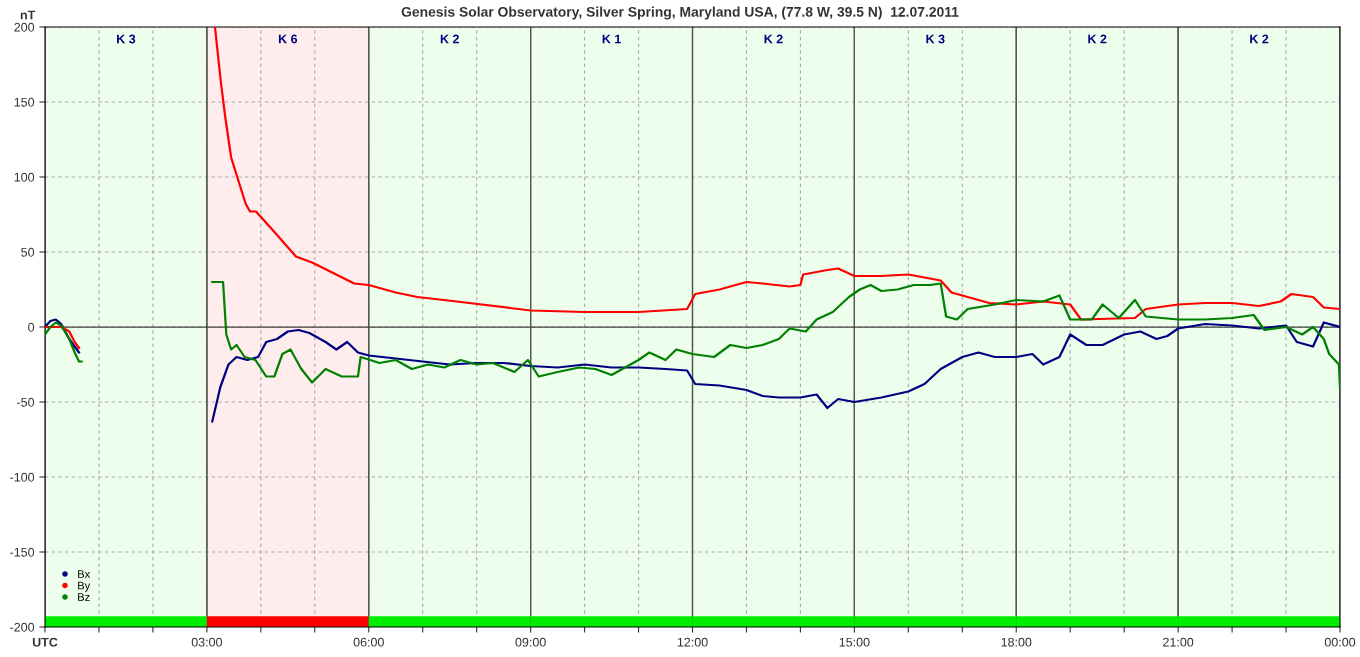 Image resolution: width=1360 pixels, height=657 pixels. I want to click on x-tick-label: 09:00, so click(530, 642).